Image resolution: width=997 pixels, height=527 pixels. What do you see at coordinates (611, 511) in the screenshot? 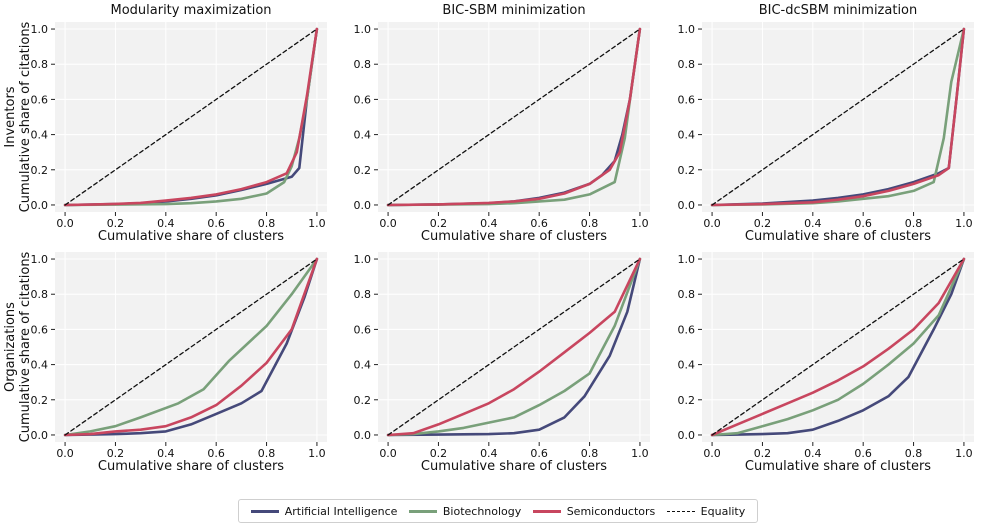
I see `legend-label-semiconductors: Semiconductors` at bounding box center [611, 511].